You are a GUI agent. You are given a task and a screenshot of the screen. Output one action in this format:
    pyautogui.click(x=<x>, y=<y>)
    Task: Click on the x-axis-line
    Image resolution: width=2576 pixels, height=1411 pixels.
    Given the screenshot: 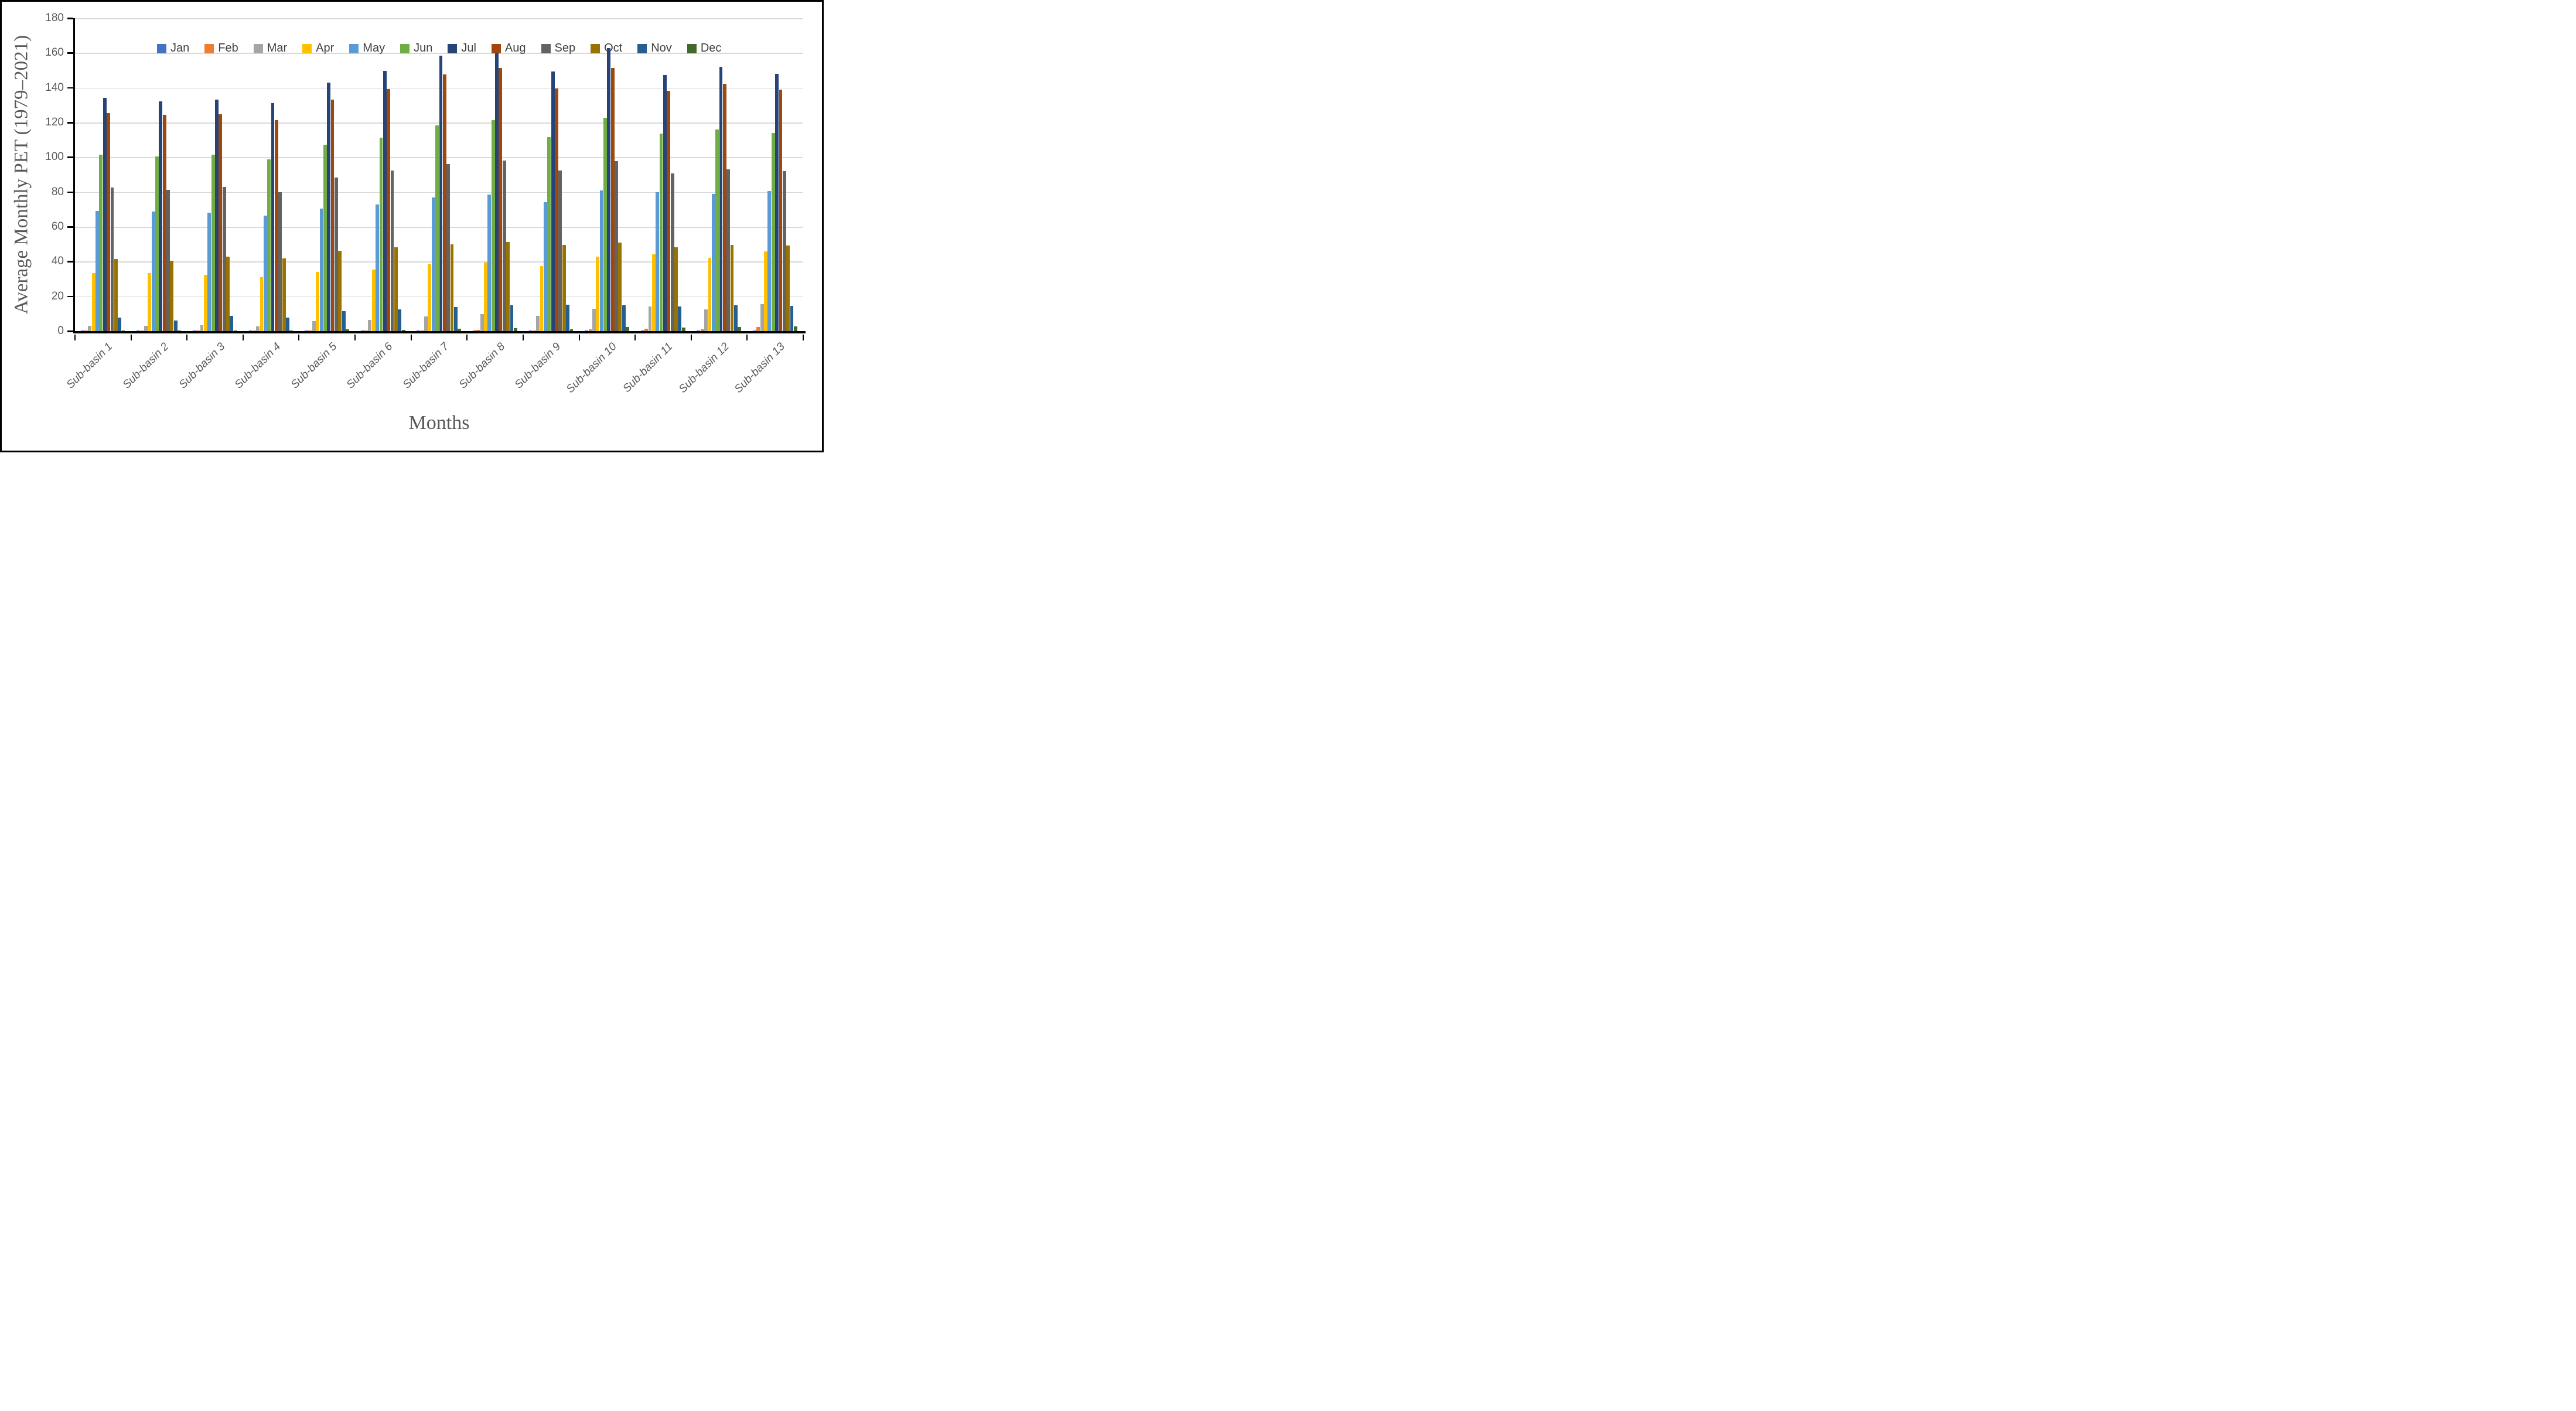 What is the action you would take?
    pyautogui.click(x=439, y=332)
    